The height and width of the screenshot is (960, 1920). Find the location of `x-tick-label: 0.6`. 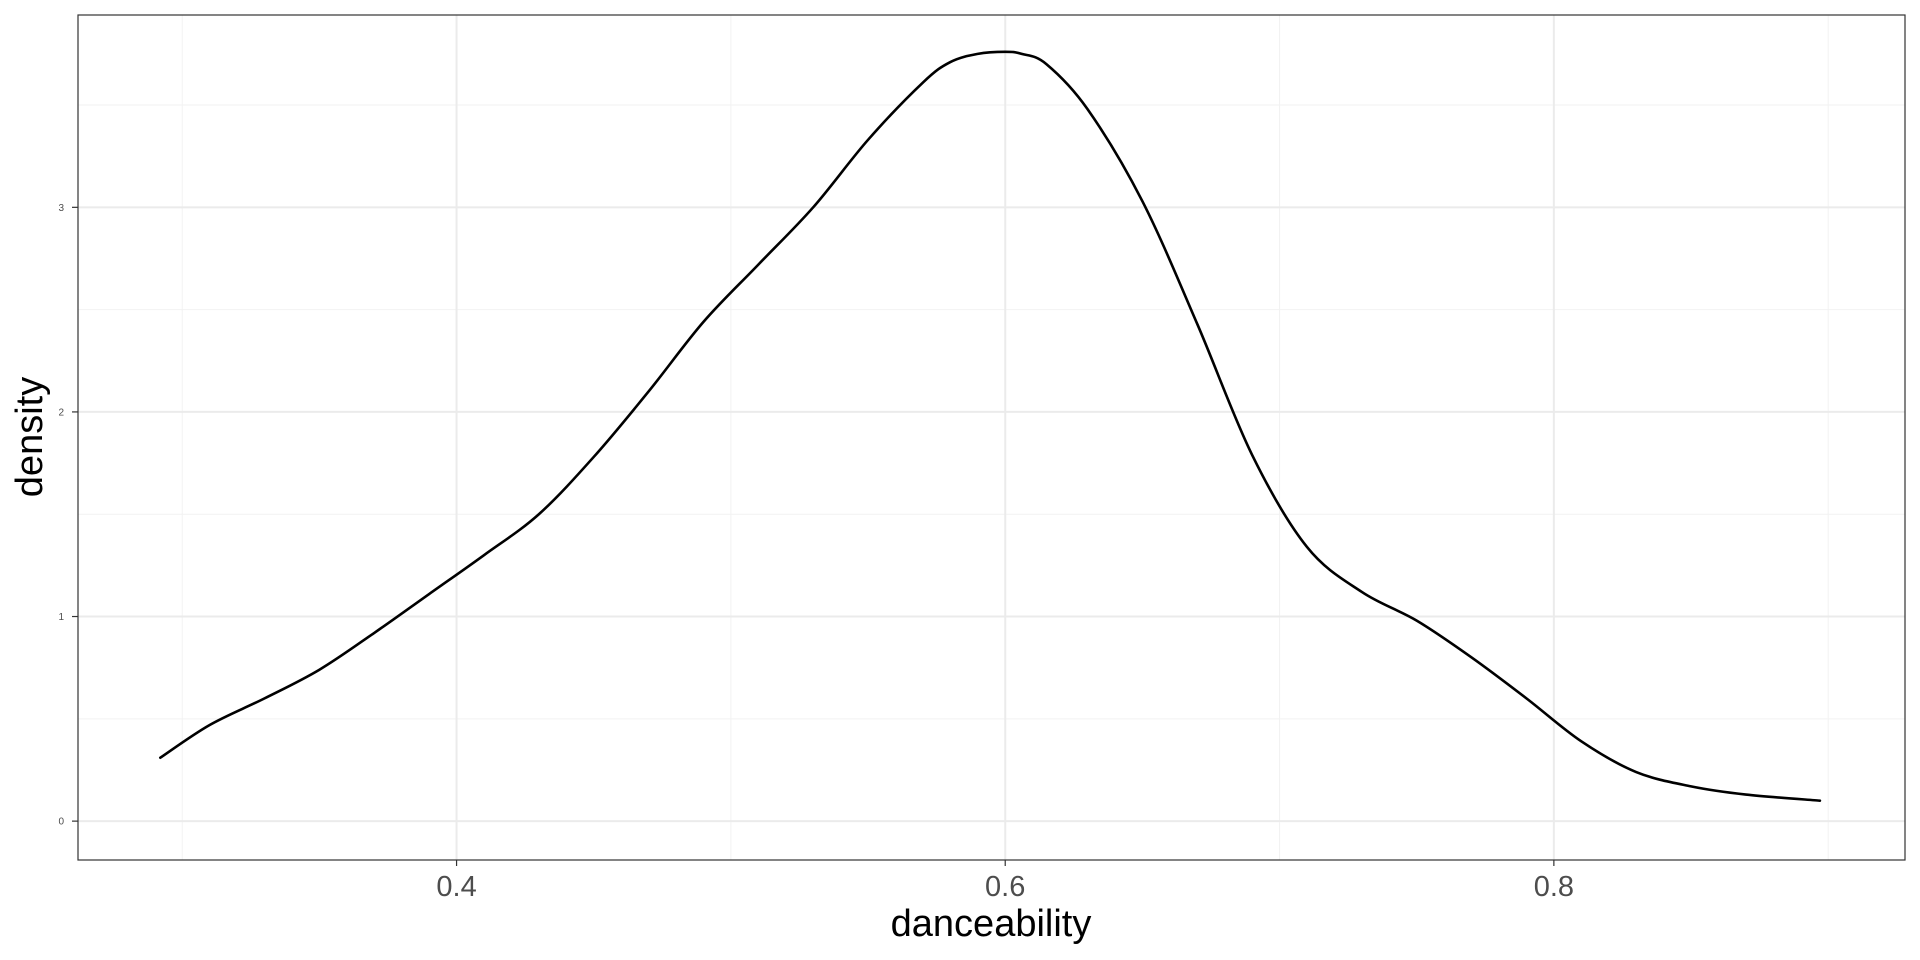

x-tick-label: 0.6 is located at coordinates (1005, 887).